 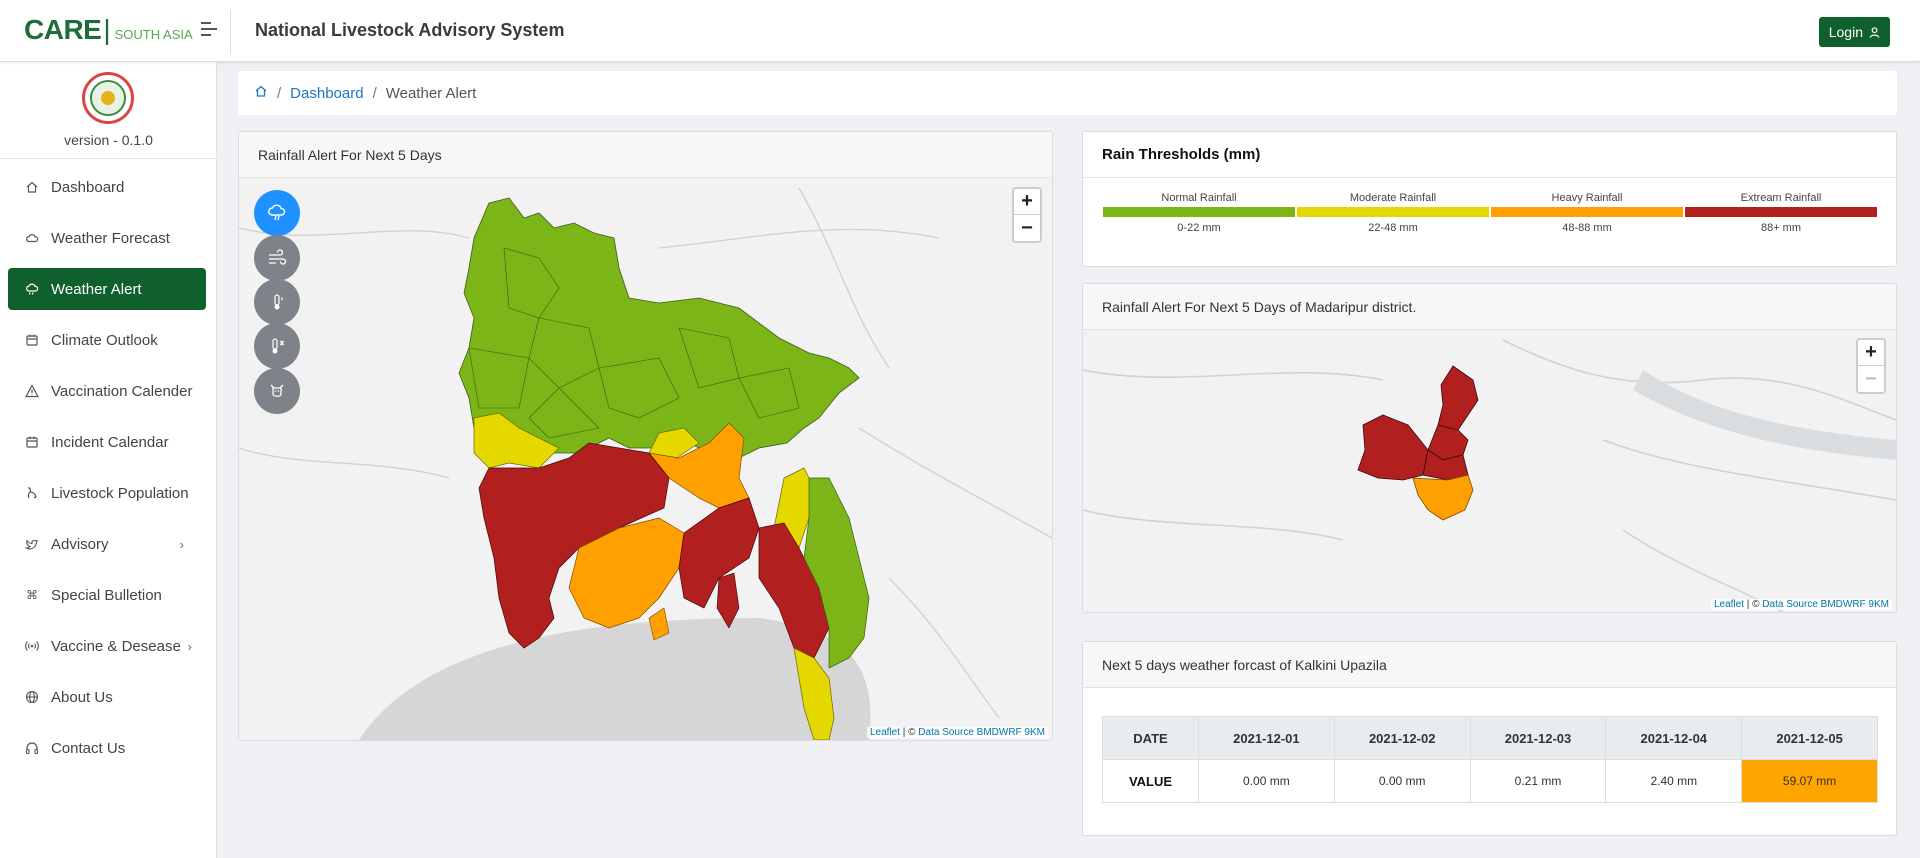 I want to click on login-label: Login, so click(x=1845, y=32).